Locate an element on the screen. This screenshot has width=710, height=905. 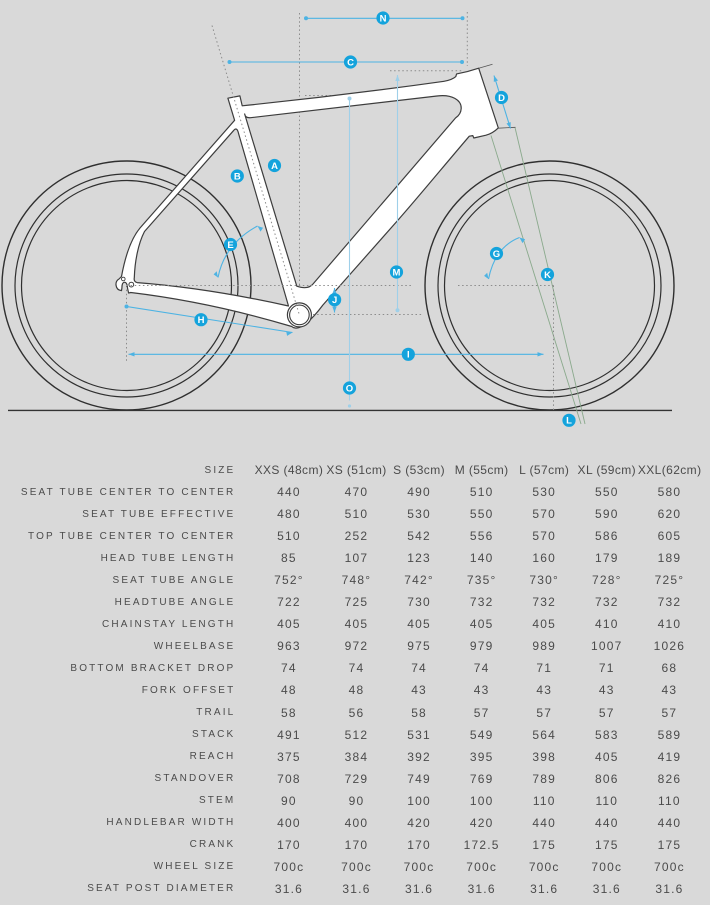
svg-text: I is located at coordinates (408, 355).